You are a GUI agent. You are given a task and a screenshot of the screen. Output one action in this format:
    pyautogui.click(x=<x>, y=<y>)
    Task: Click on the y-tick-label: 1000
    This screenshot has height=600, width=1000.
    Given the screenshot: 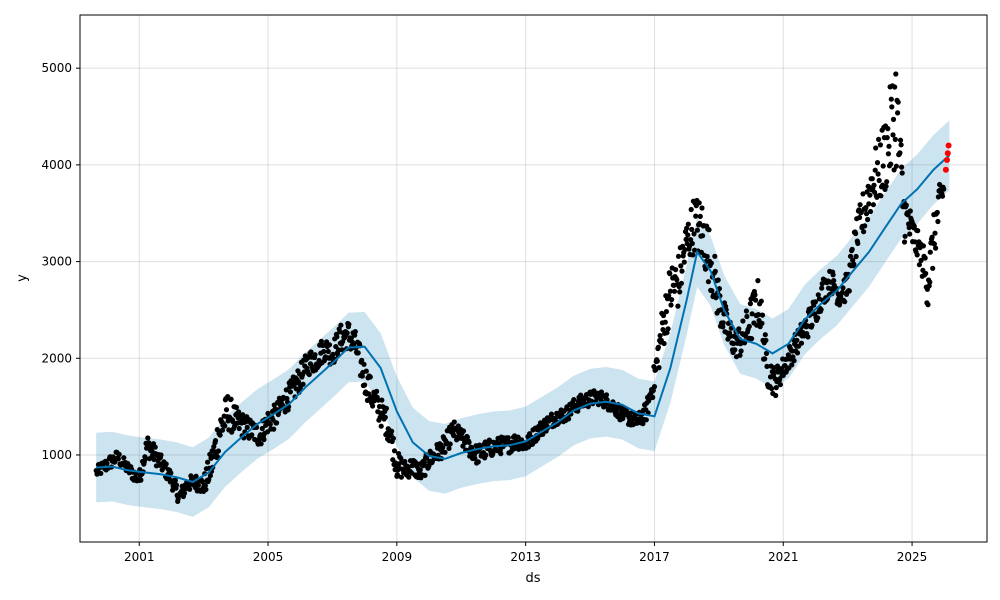 What is the action you would take?
    pyautogui.click(x=56, y=455)
    